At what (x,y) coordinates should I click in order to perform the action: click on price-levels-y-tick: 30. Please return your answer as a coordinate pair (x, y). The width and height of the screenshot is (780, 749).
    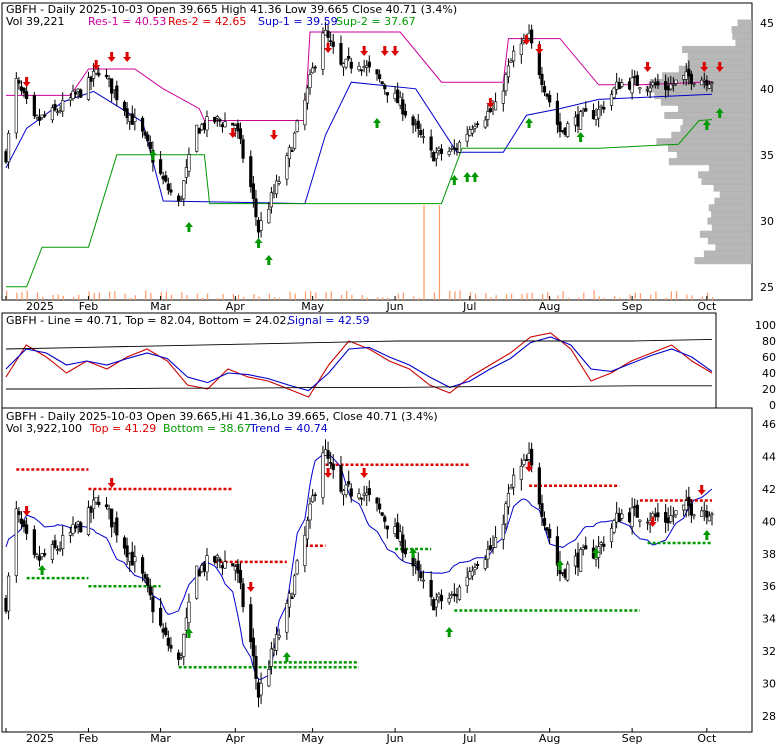
    Looking at the image, I should click on (767, 221).